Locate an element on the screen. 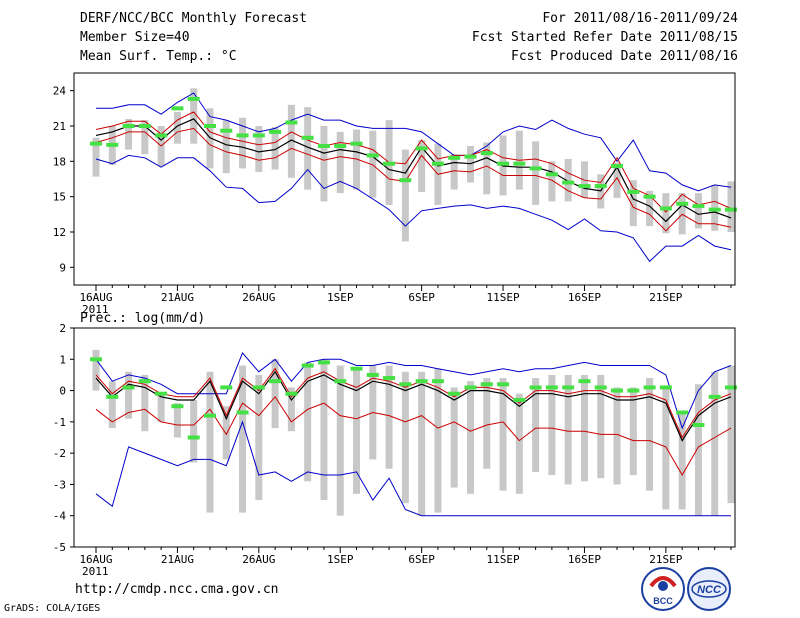 Image resolution: width=800 pixels, height=618 pixels. precip-panel-title: Prec.: log(mm/d) is located at coordinates (142, 318).